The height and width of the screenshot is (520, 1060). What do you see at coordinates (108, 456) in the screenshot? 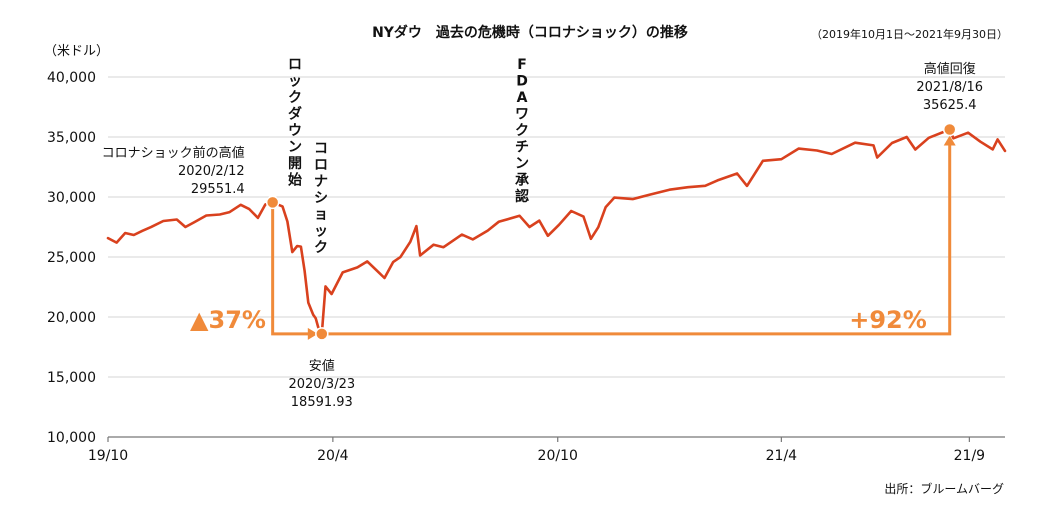
I see `x-tick-label: 19/10` at bounding box center [108, 456].